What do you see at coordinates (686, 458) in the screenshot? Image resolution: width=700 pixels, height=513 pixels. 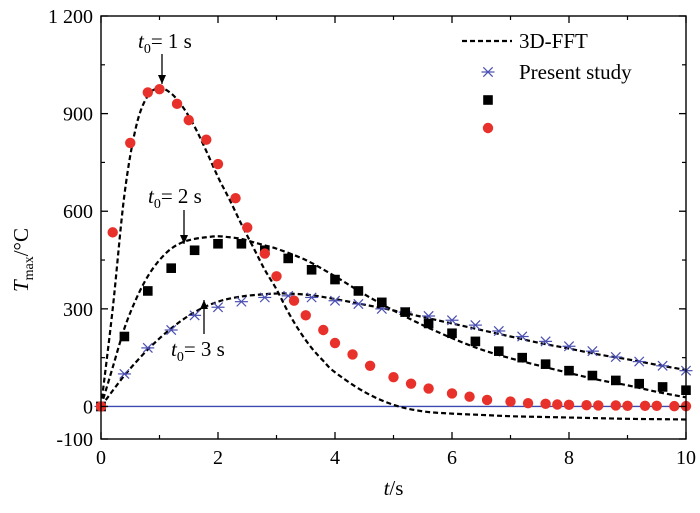 I see `x-tick-label: 10` at bounding box center [686, 458].